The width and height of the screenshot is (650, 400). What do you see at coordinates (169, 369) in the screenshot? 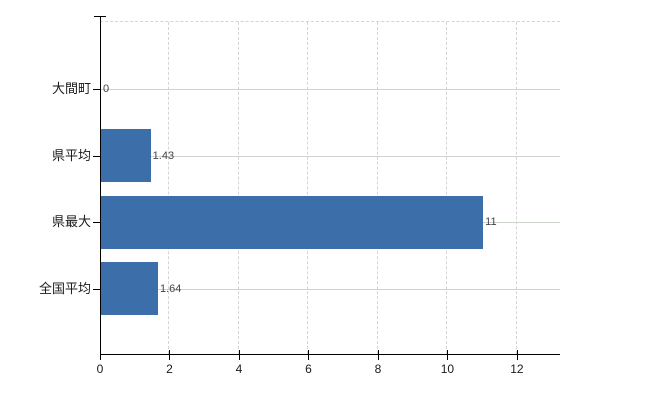
I see `x-tick-label: 2` at bounding box center [169, 369].